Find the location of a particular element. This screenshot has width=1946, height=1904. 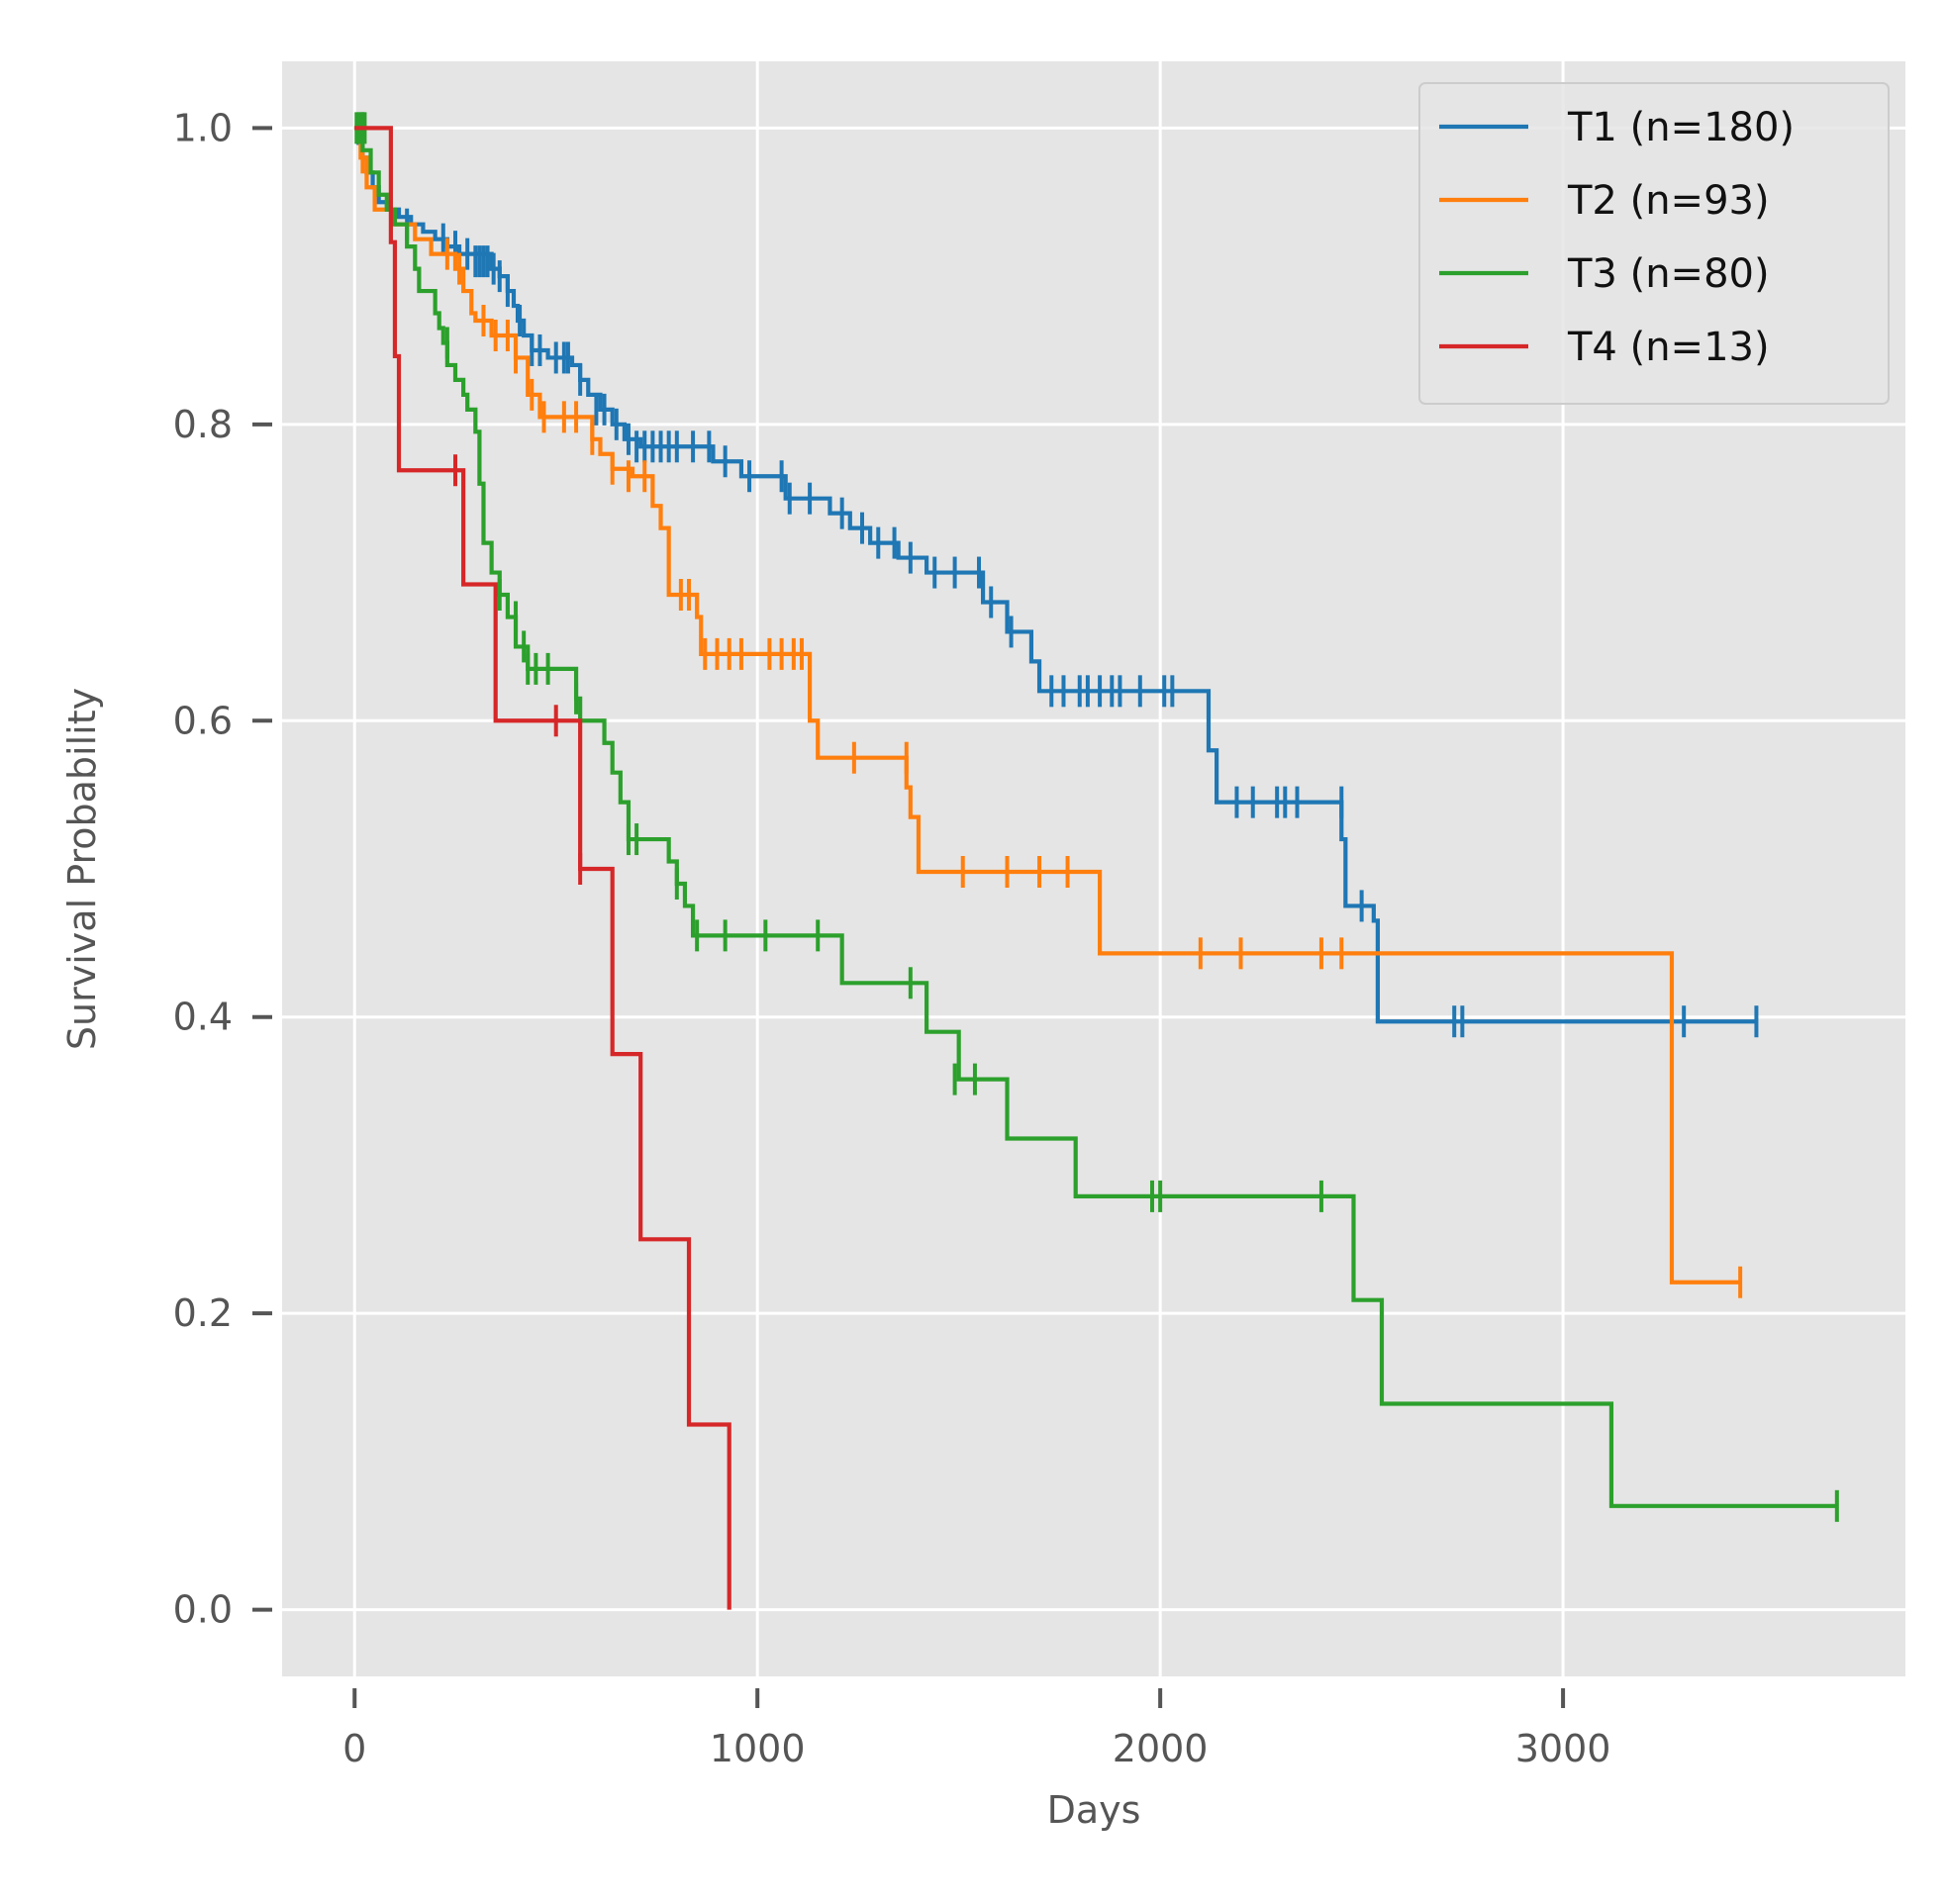

legend-entry: T2 (n=93) is located at coordinates (1668, 201).